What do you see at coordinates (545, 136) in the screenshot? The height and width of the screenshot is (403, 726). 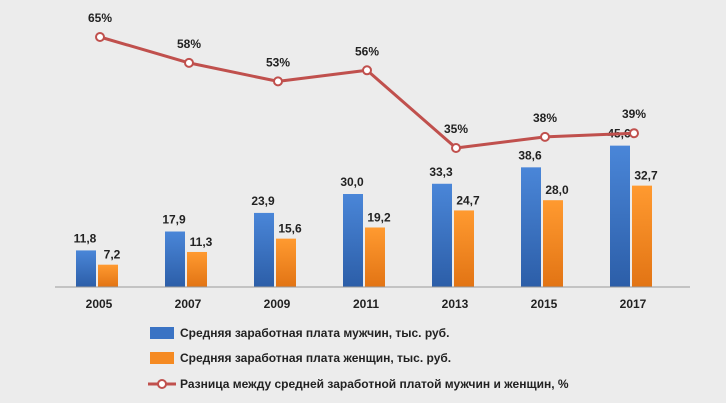 I see `gap-point-2015` at bounding box center [545, 136].